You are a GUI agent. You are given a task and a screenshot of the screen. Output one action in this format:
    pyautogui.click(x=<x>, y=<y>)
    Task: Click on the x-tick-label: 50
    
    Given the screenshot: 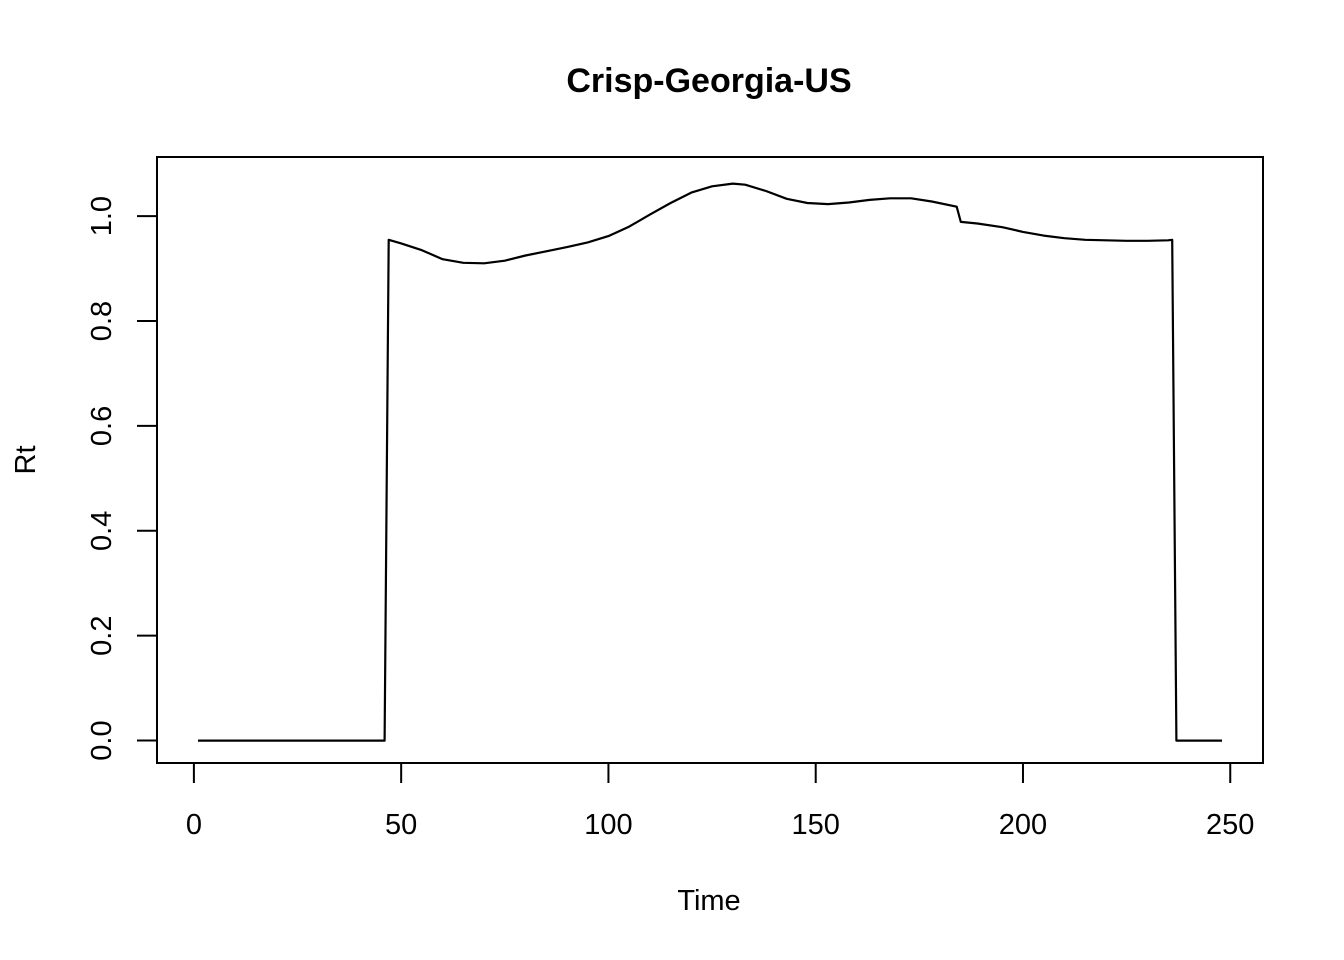 What is the action you would take?
    pyautogui.click(x=401, y=825)
    